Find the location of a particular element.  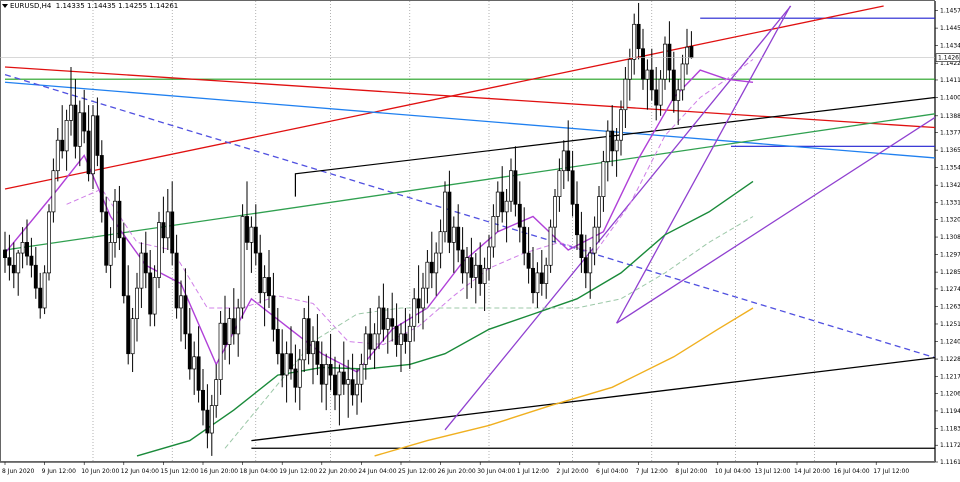

chevron-down-icon is located at coordinates (5, 6).